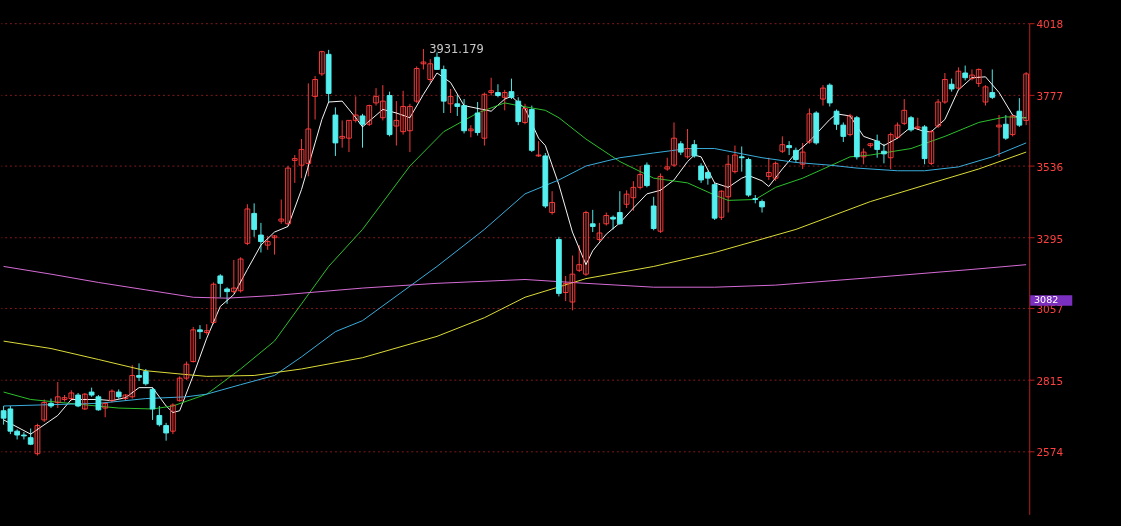 This screenshot has width=1121, height=526. I want to click on annotation: 3931.179, so click(456, 48).